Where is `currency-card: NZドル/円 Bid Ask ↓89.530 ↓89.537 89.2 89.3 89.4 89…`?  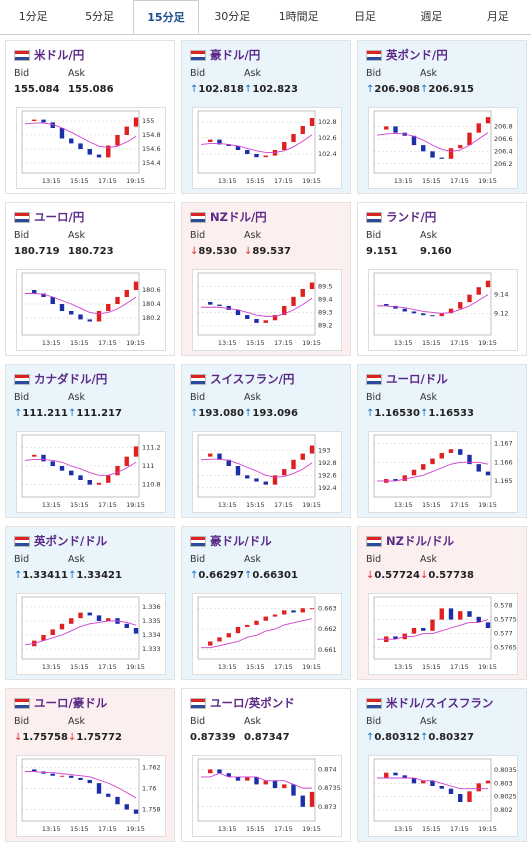
currency-card: NZドル/円 Bid Ask ↓89.530 ↓89.537 89.2 89.3 89.4 89… is located at coordinates (266, 279).